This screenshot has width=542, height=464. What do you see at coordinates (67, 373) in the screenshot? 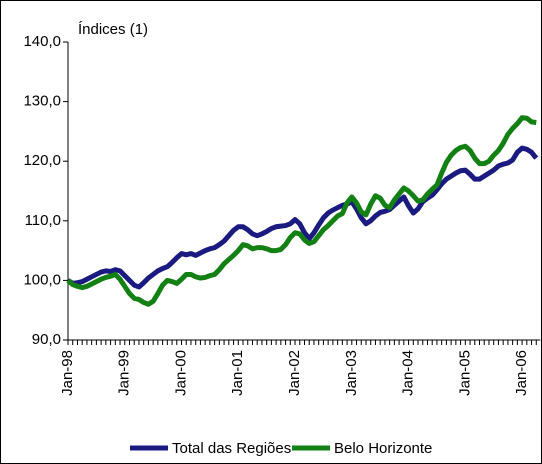
I see `x-tick-label: Jan-98` at bounding box center [67, 373].